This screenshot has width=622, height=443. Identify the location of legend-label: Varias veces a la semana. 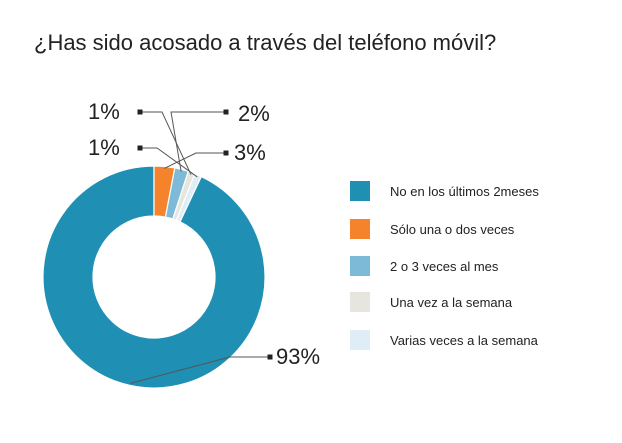
(464, 340).